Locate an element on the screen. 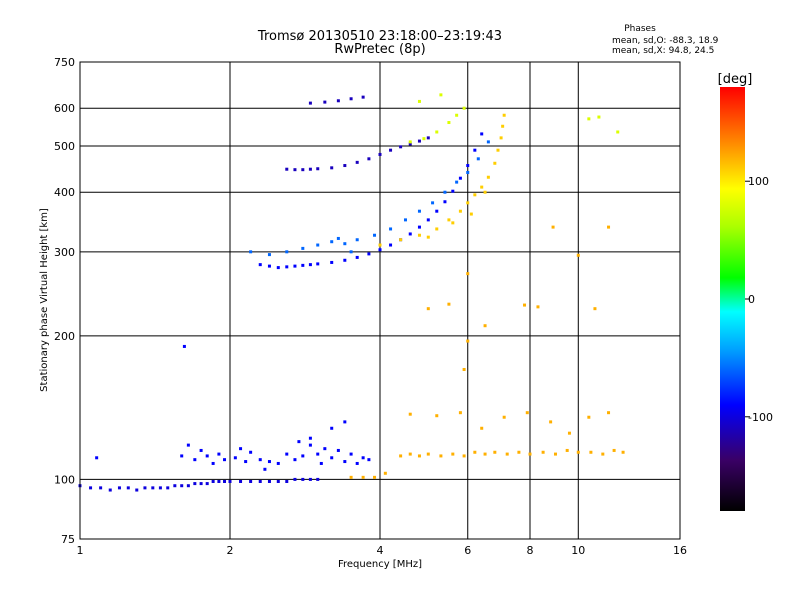 This screenshot has height=600, width=800. x-tick-label: 1 is located at coordinates (80, 550).